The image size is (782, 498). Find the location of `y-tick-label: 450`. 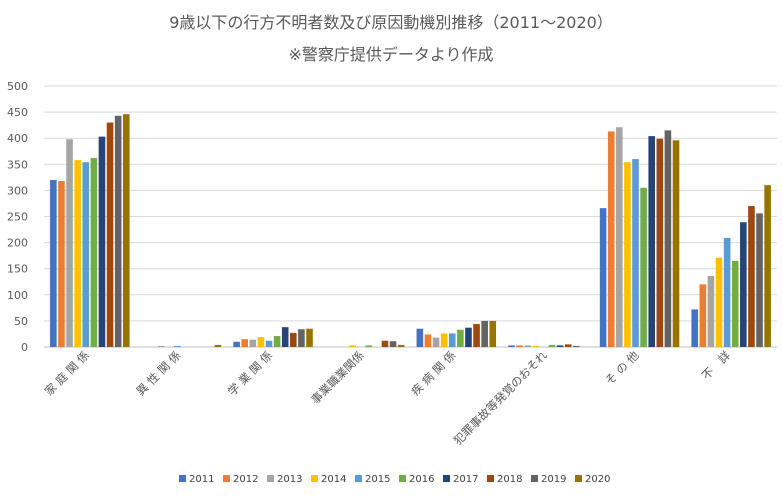

y-tick-label: 450 is located at coordinates (17, 112).